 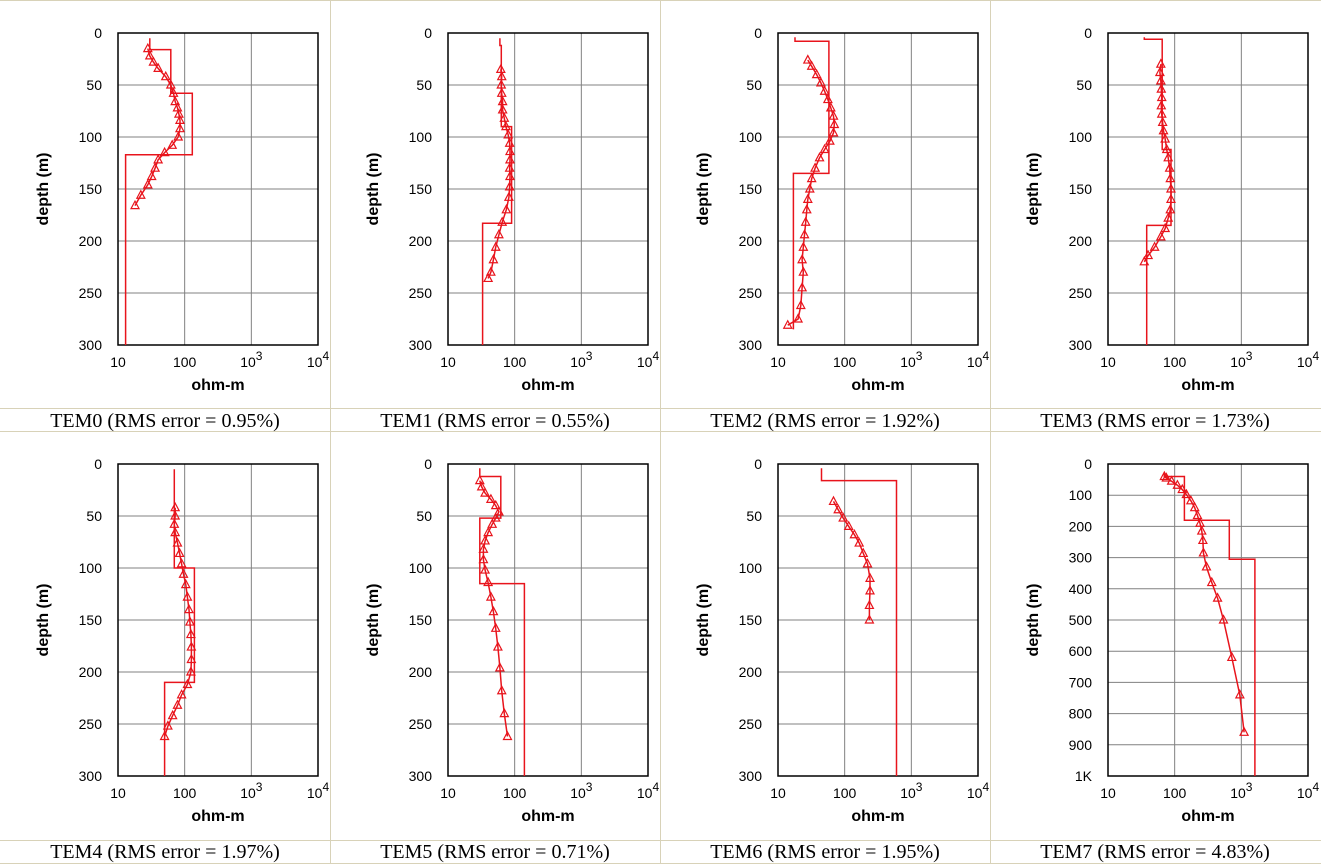 I want to click on cell-divider, so click(x=660, y=432).